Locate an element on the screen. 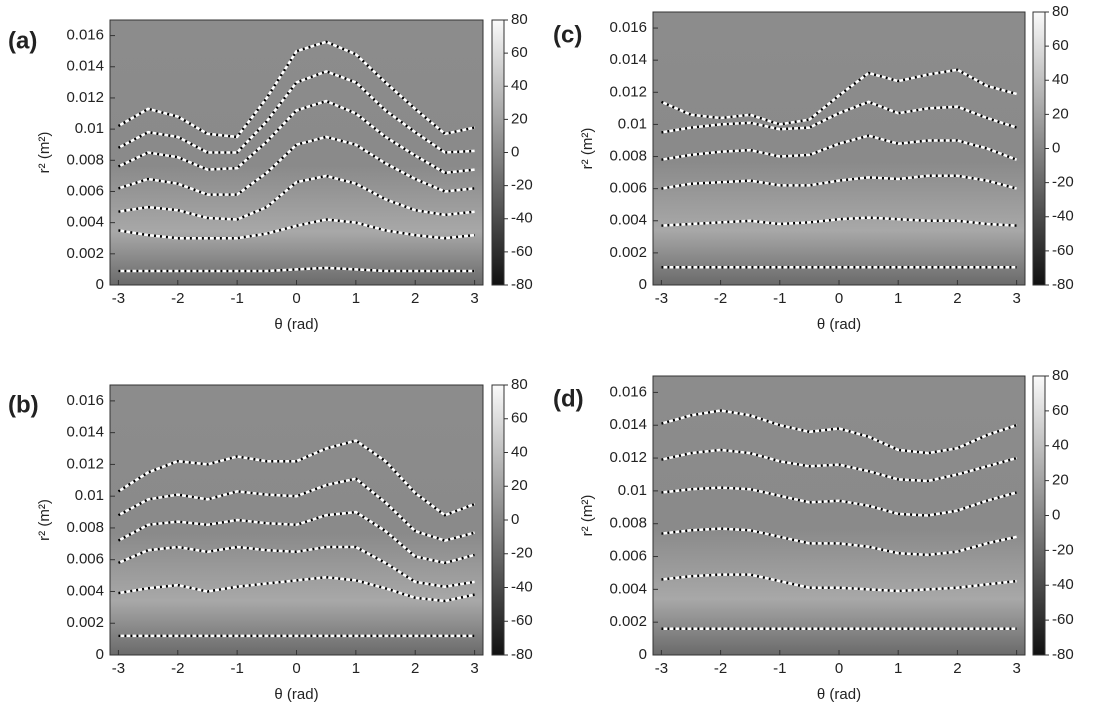  panel-label: (c) is located at coordinates (567, 34).